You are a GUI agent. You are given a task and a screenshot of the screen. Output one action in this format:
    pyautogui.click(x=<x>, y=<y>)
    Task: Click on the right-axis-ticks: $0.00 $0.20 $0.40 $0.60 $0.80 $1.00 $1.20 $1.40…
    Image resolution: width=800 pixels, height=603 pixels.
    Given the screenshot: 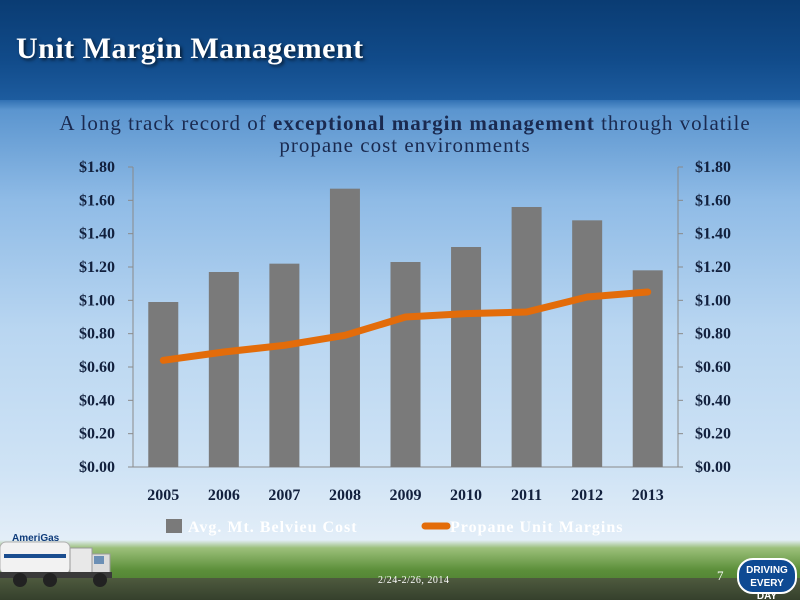 What is the action you would take?
    pyautogui.click(x=704, y=317)
    